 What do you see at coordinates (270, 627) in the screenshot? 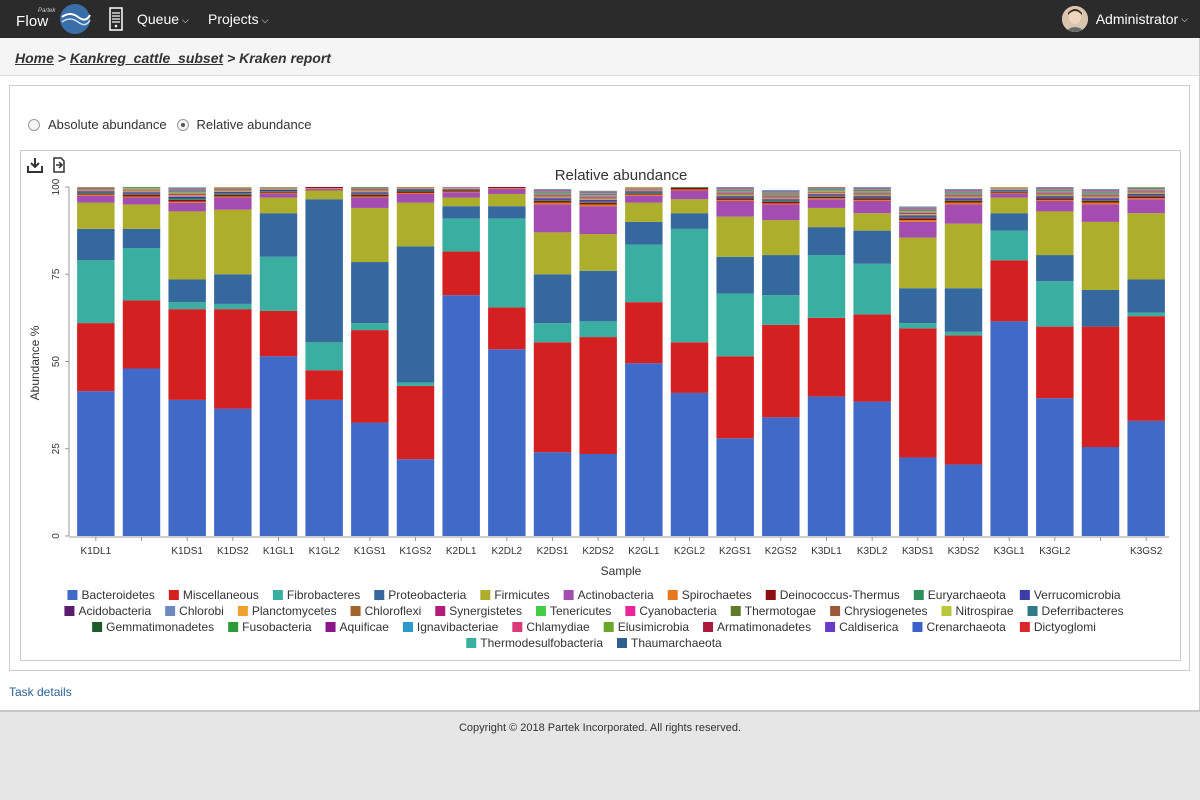
I see `legend-item: Fusobacteria` at bounding box center [270, 627].